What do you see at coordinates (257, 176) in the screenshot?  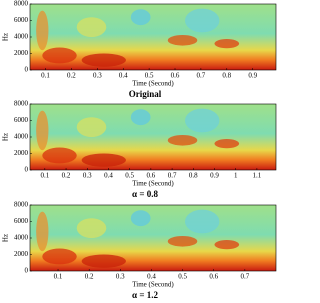 I see `x-tick-label: 1.1` at bounding box center [257, 176].